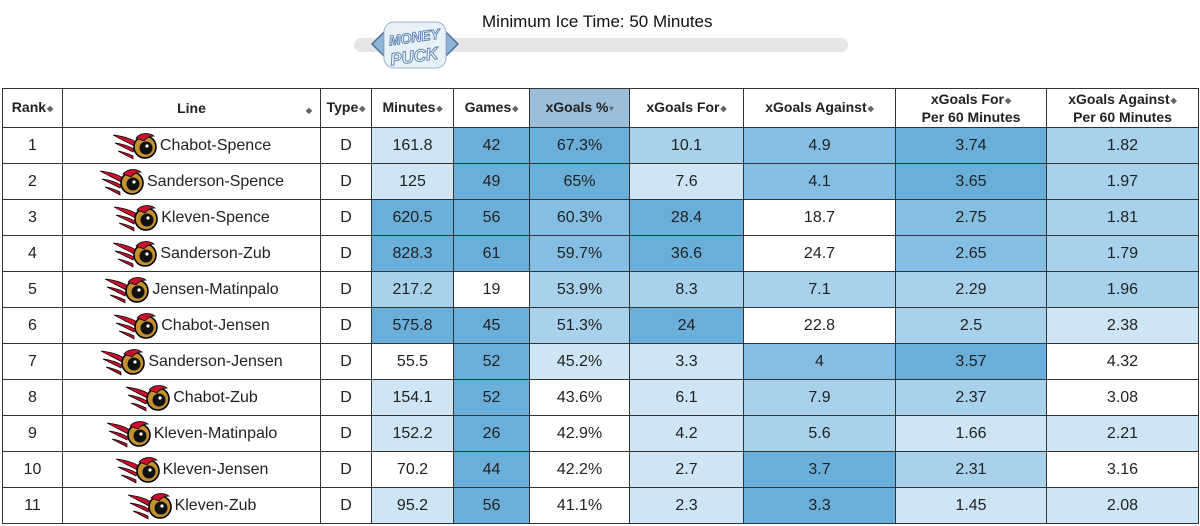 The height and width of the screenshot is (526, 1200). Describe the element at coordinates (686, 433) in the screenshot. I see `xgoals-for-cell: 4.2` at that location.